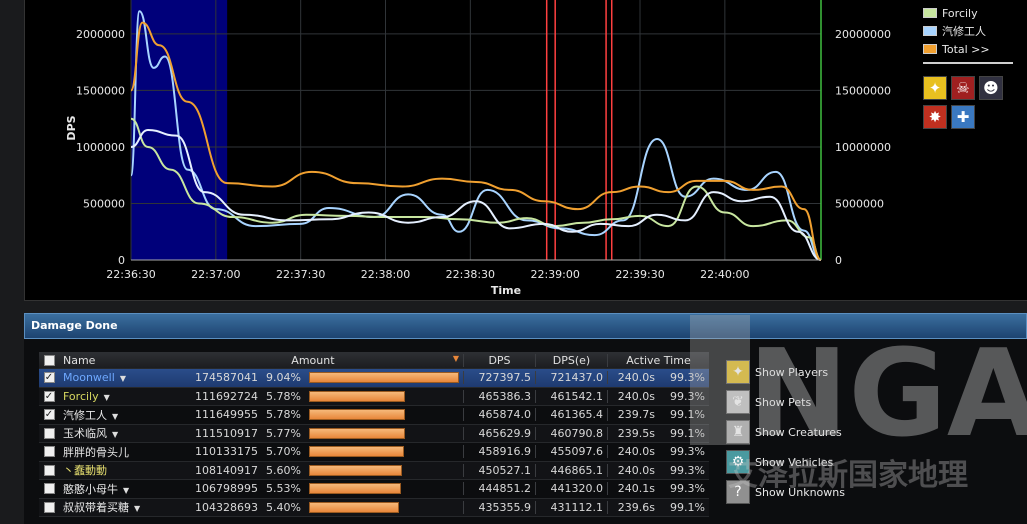 This screenshot has height=524, width=1027. Describe the element at coordinates (571, 360) in the screenshot. I see `column-header-dpse: DPS(e)` at that location.